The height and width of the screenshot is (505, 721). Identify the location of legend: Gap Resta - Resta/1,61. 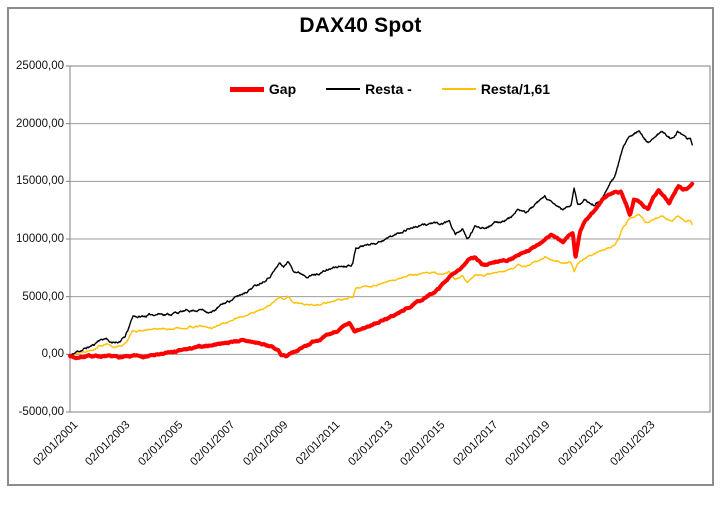
(390, 89).